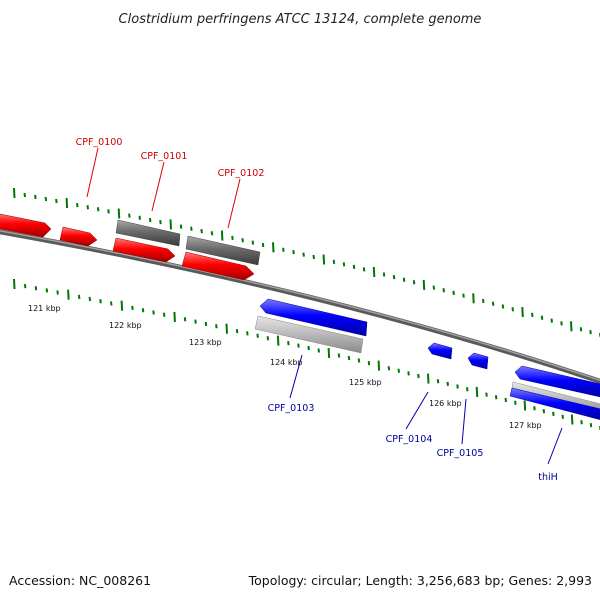 The image size is (600, 600). What do you see at coordinates (557, 381) in the screenshot?
I see `gene-arrow-thih` at bounding box center [557, 381].